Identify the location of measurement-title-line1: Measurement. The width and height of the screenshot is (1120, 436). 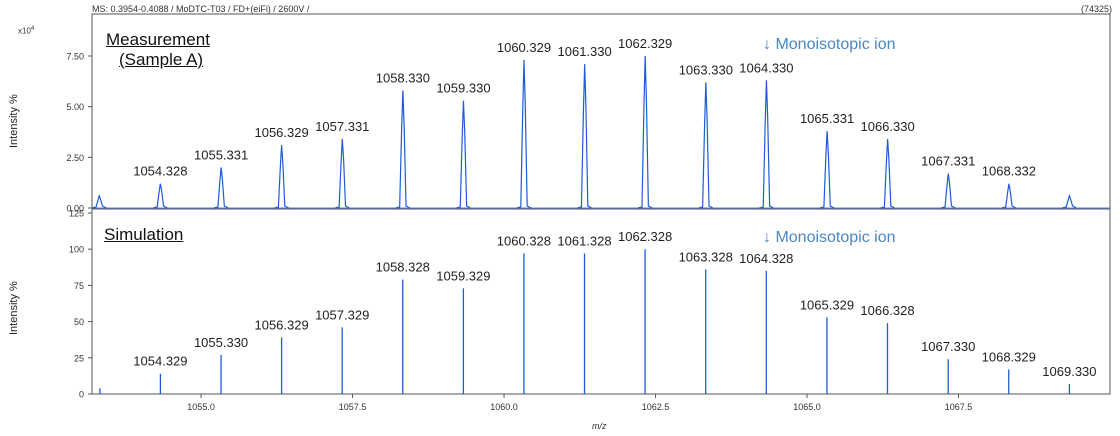
(158, 39).